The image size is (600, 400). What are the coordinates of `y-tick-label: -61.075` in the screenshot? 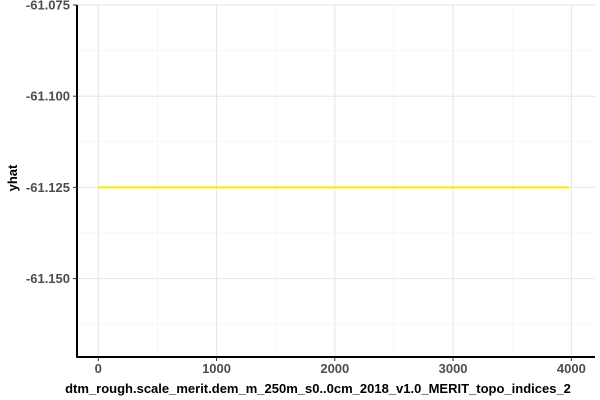 It's located at (48, 6).